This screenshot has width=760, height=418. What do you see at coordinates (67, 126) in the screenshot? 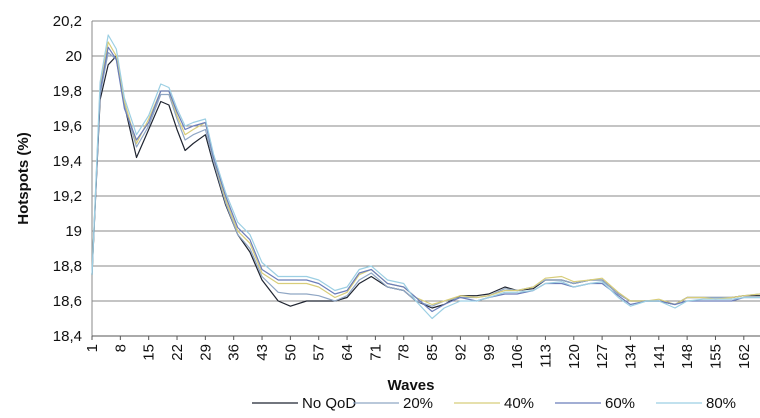
I see `y-tick-label: 19,6` at bounding box center [67, 126].